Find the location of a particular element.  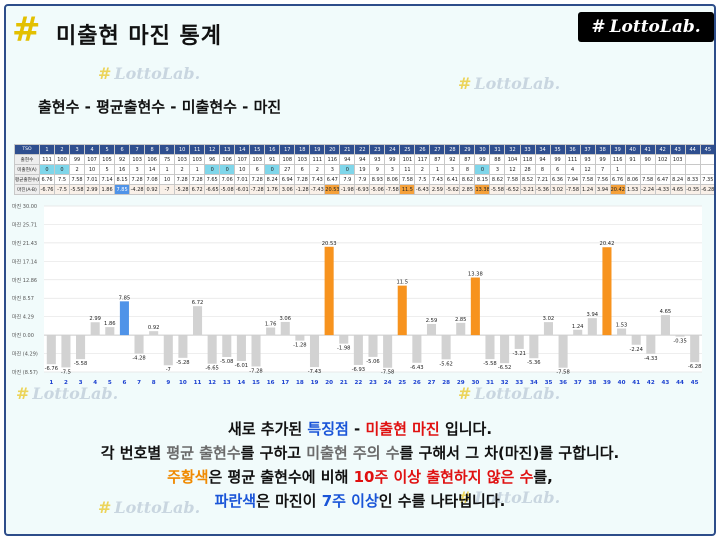

x-tick-label: 26 is located at coordinates (417, 383).